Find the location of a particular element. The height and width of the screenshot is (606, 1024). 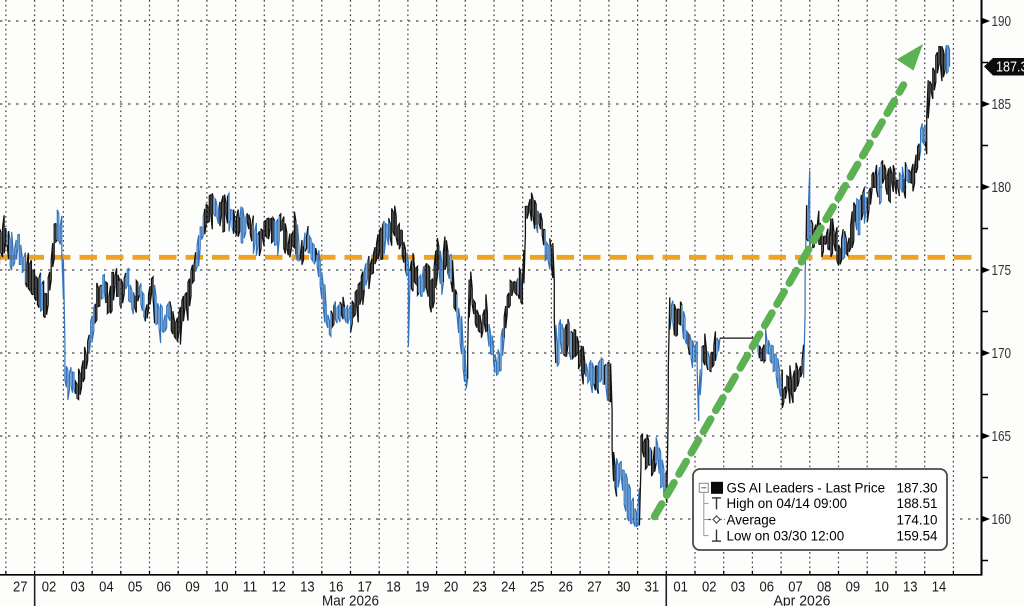

svg-text: 174.10 is located at coordinates (917, 519).